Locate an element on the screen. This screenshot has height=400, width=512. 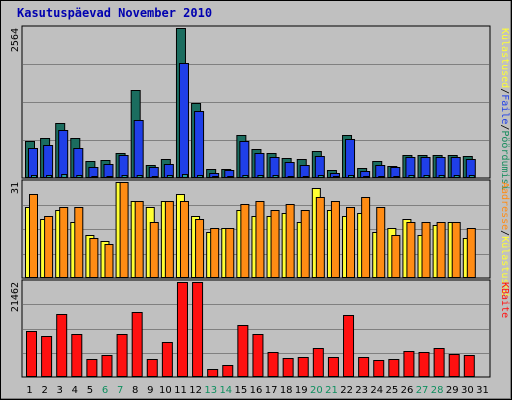
x-tick-label: 30 is located at coordinates (467, 390).